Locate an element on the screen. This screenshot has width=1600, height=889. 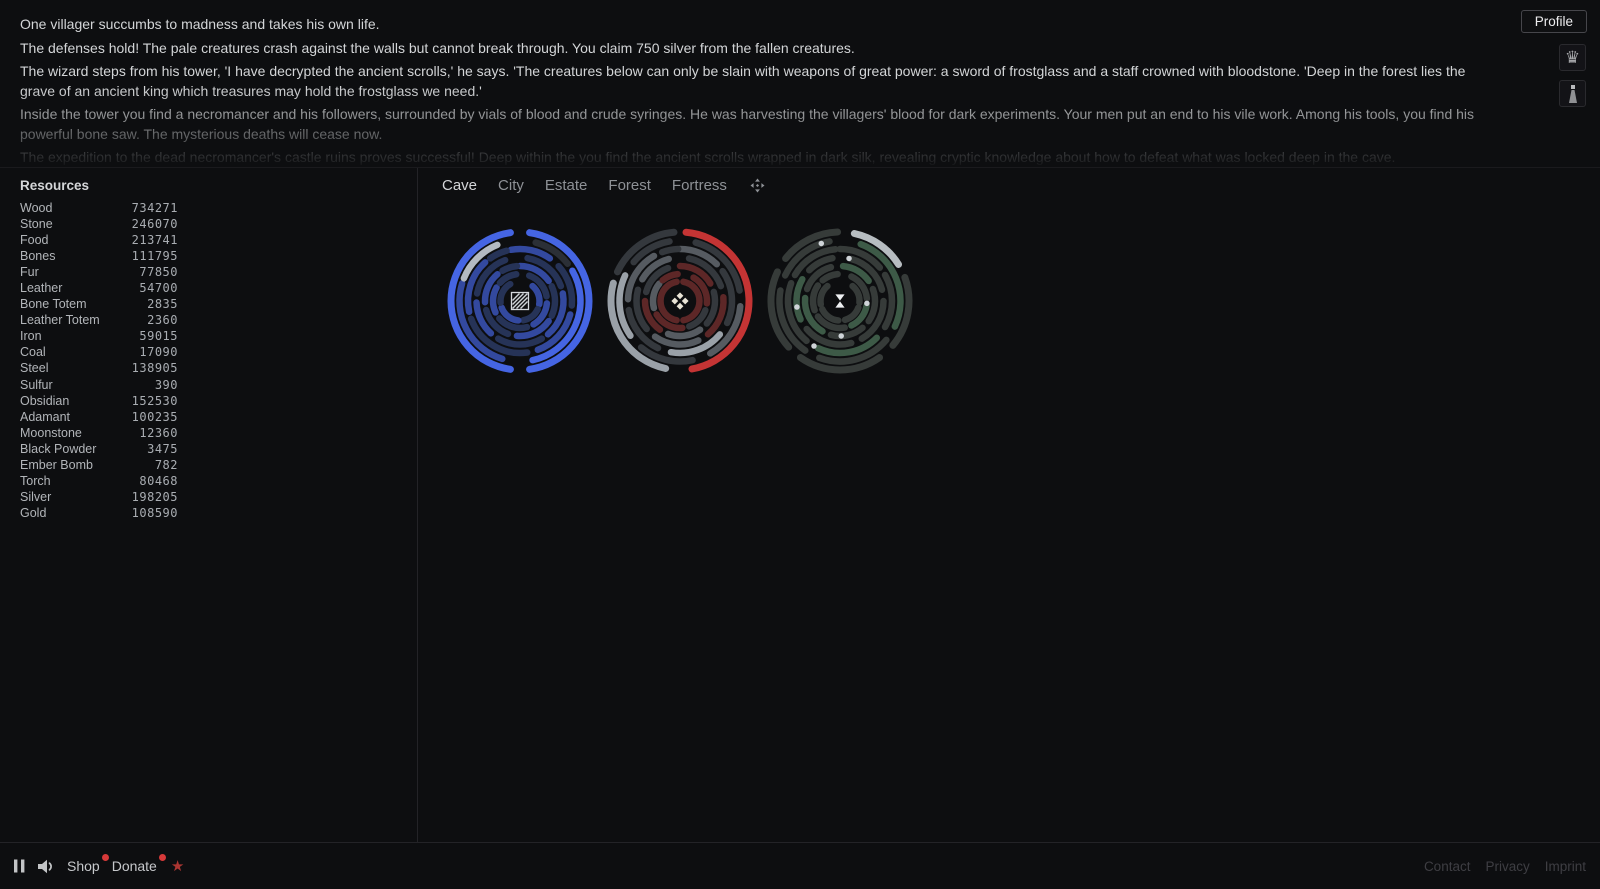
resource-name: Coal is located at coordinates (33, 352).